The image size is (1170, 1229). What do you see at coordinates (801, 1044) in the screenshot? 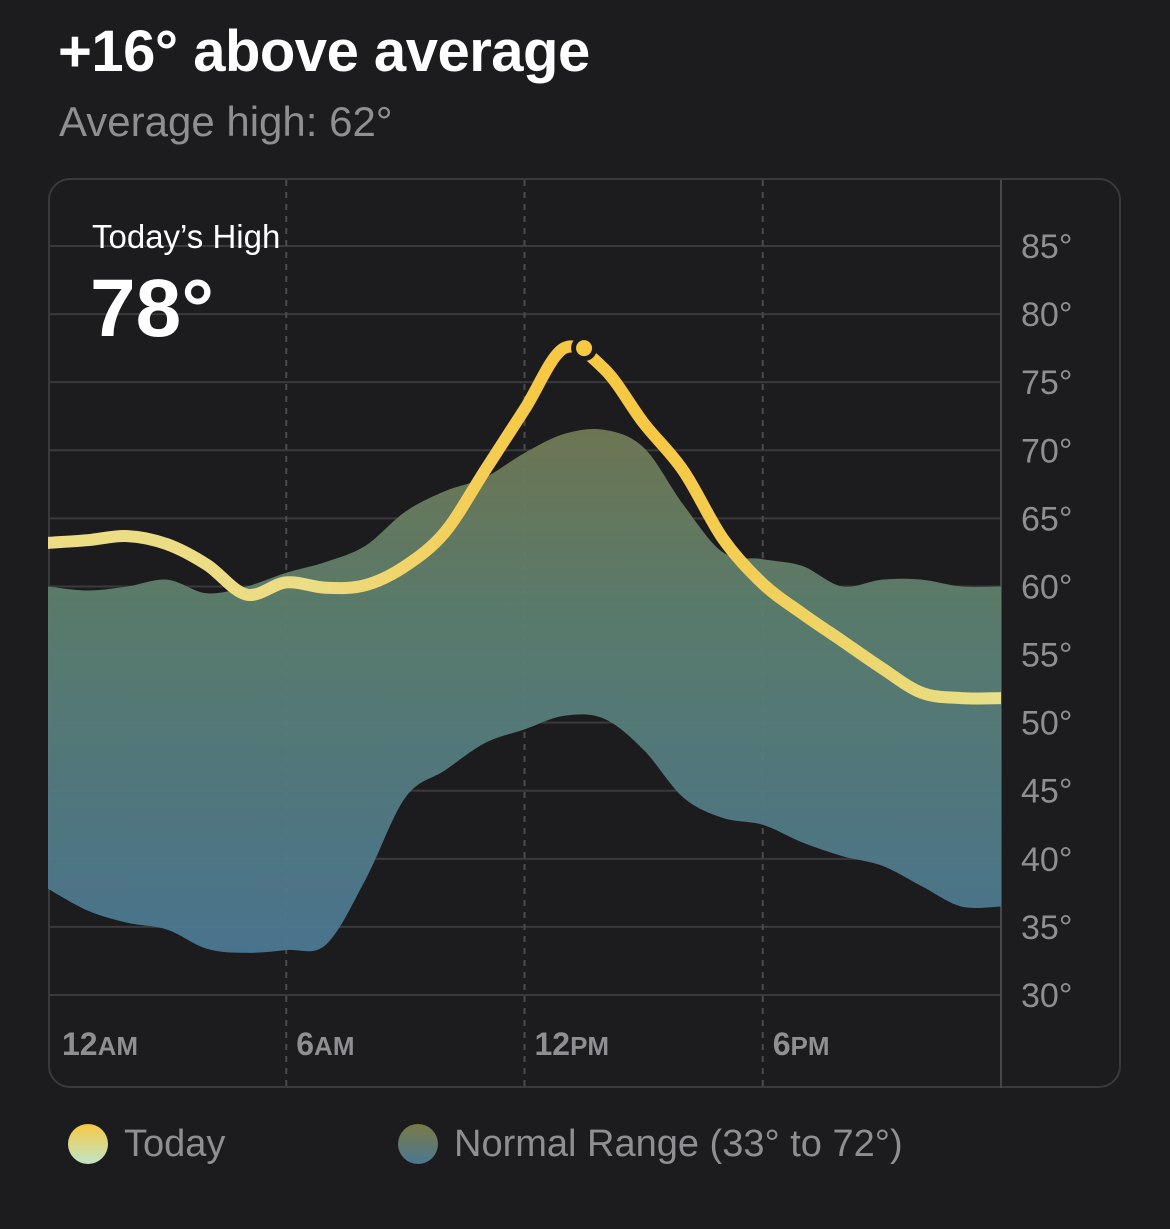
I see `x-tick-label: 6PM` at bounding box center [801, 1044].